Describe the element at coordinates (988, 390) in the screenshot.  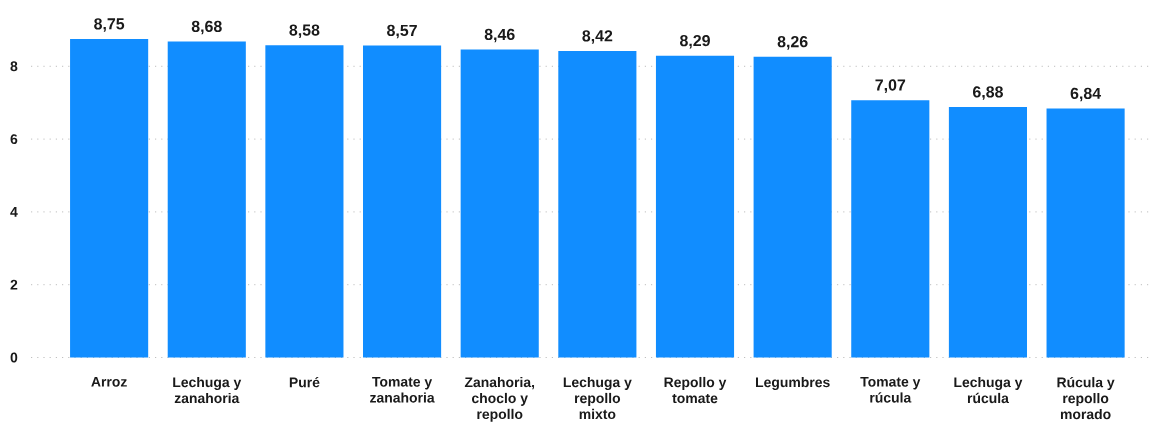
I see `x-tick-label: Lechuga y rúcula` at that location.